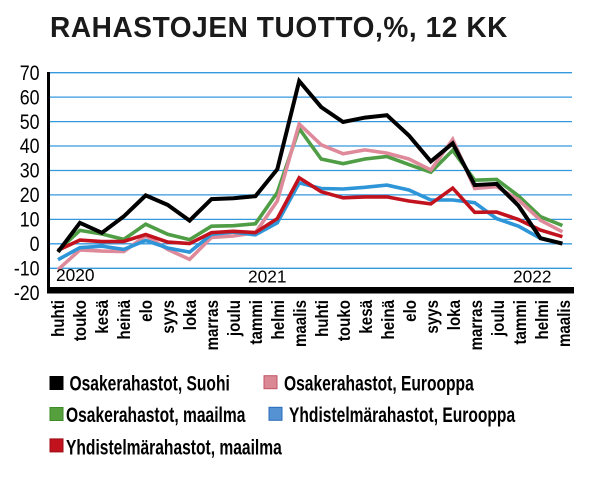 This screenshot has width=600, height=477. Describe the element at coordinates (156, 415) in the screenshot. I see `svg-text: Osakerahastot, maailma` at that location.